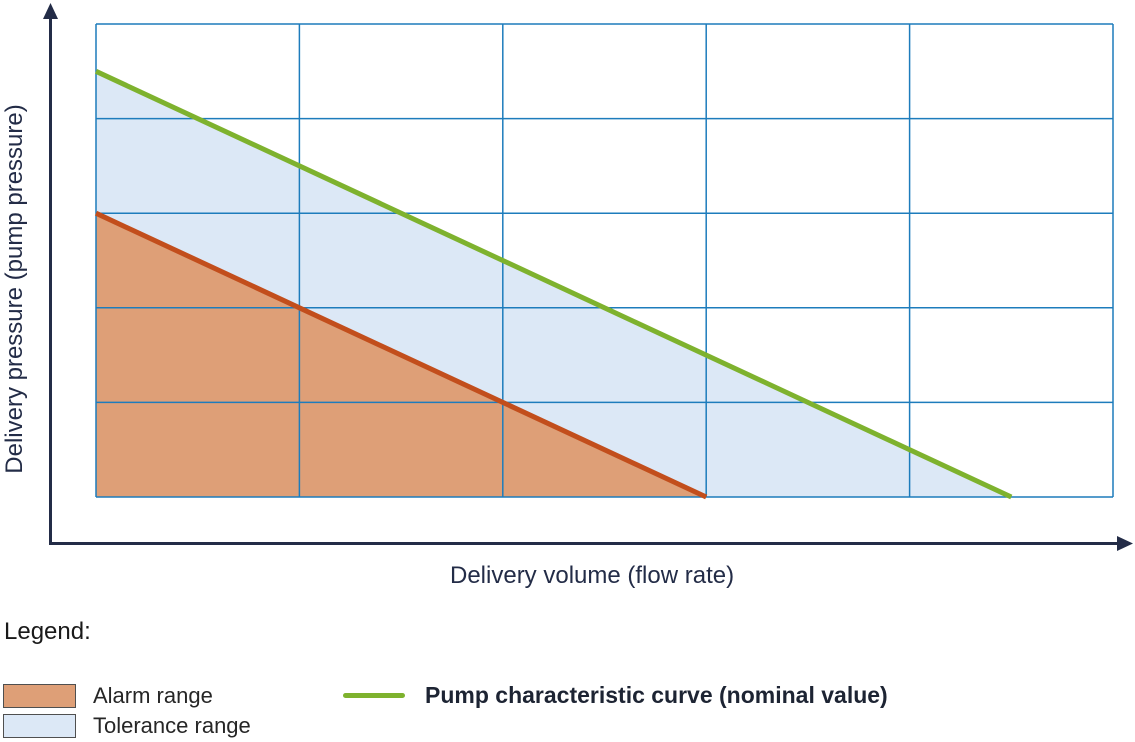  Describe the element at coordinates (39, 695) in the screenshot. I see `alarm-range-swatch` at that location.